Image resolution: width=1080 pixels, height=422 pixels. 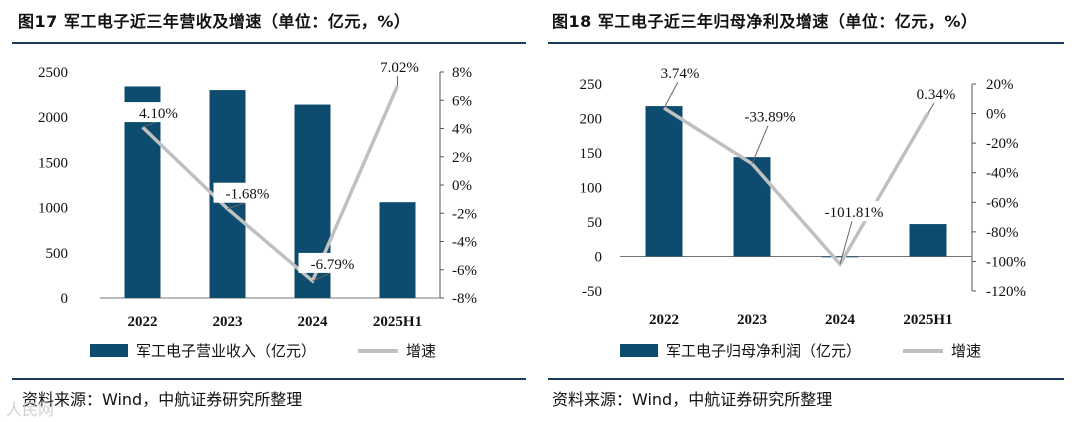 I want to click on right-axis-tick-label: 4%, so click(x=462, y=130).